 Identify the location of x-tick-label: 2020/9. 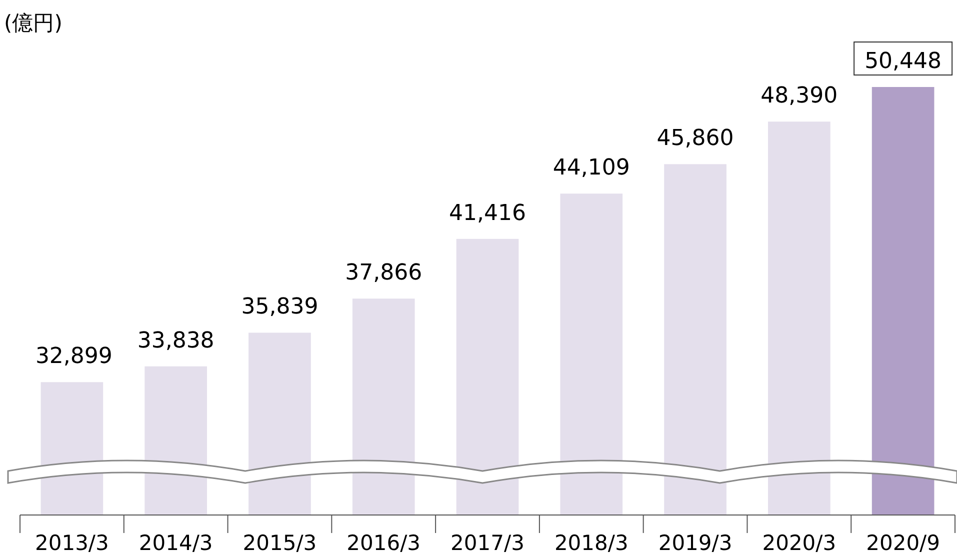
(903, 543).